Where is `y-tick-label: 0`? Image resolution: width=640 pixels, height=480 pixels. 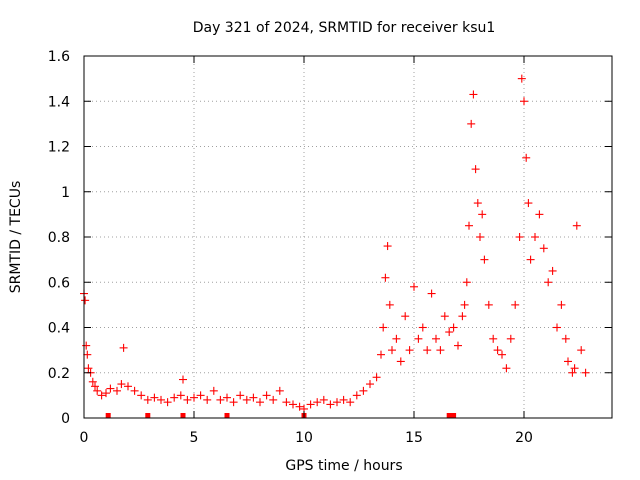 y-tick-label: 0 is located at coordinates (65, 419).